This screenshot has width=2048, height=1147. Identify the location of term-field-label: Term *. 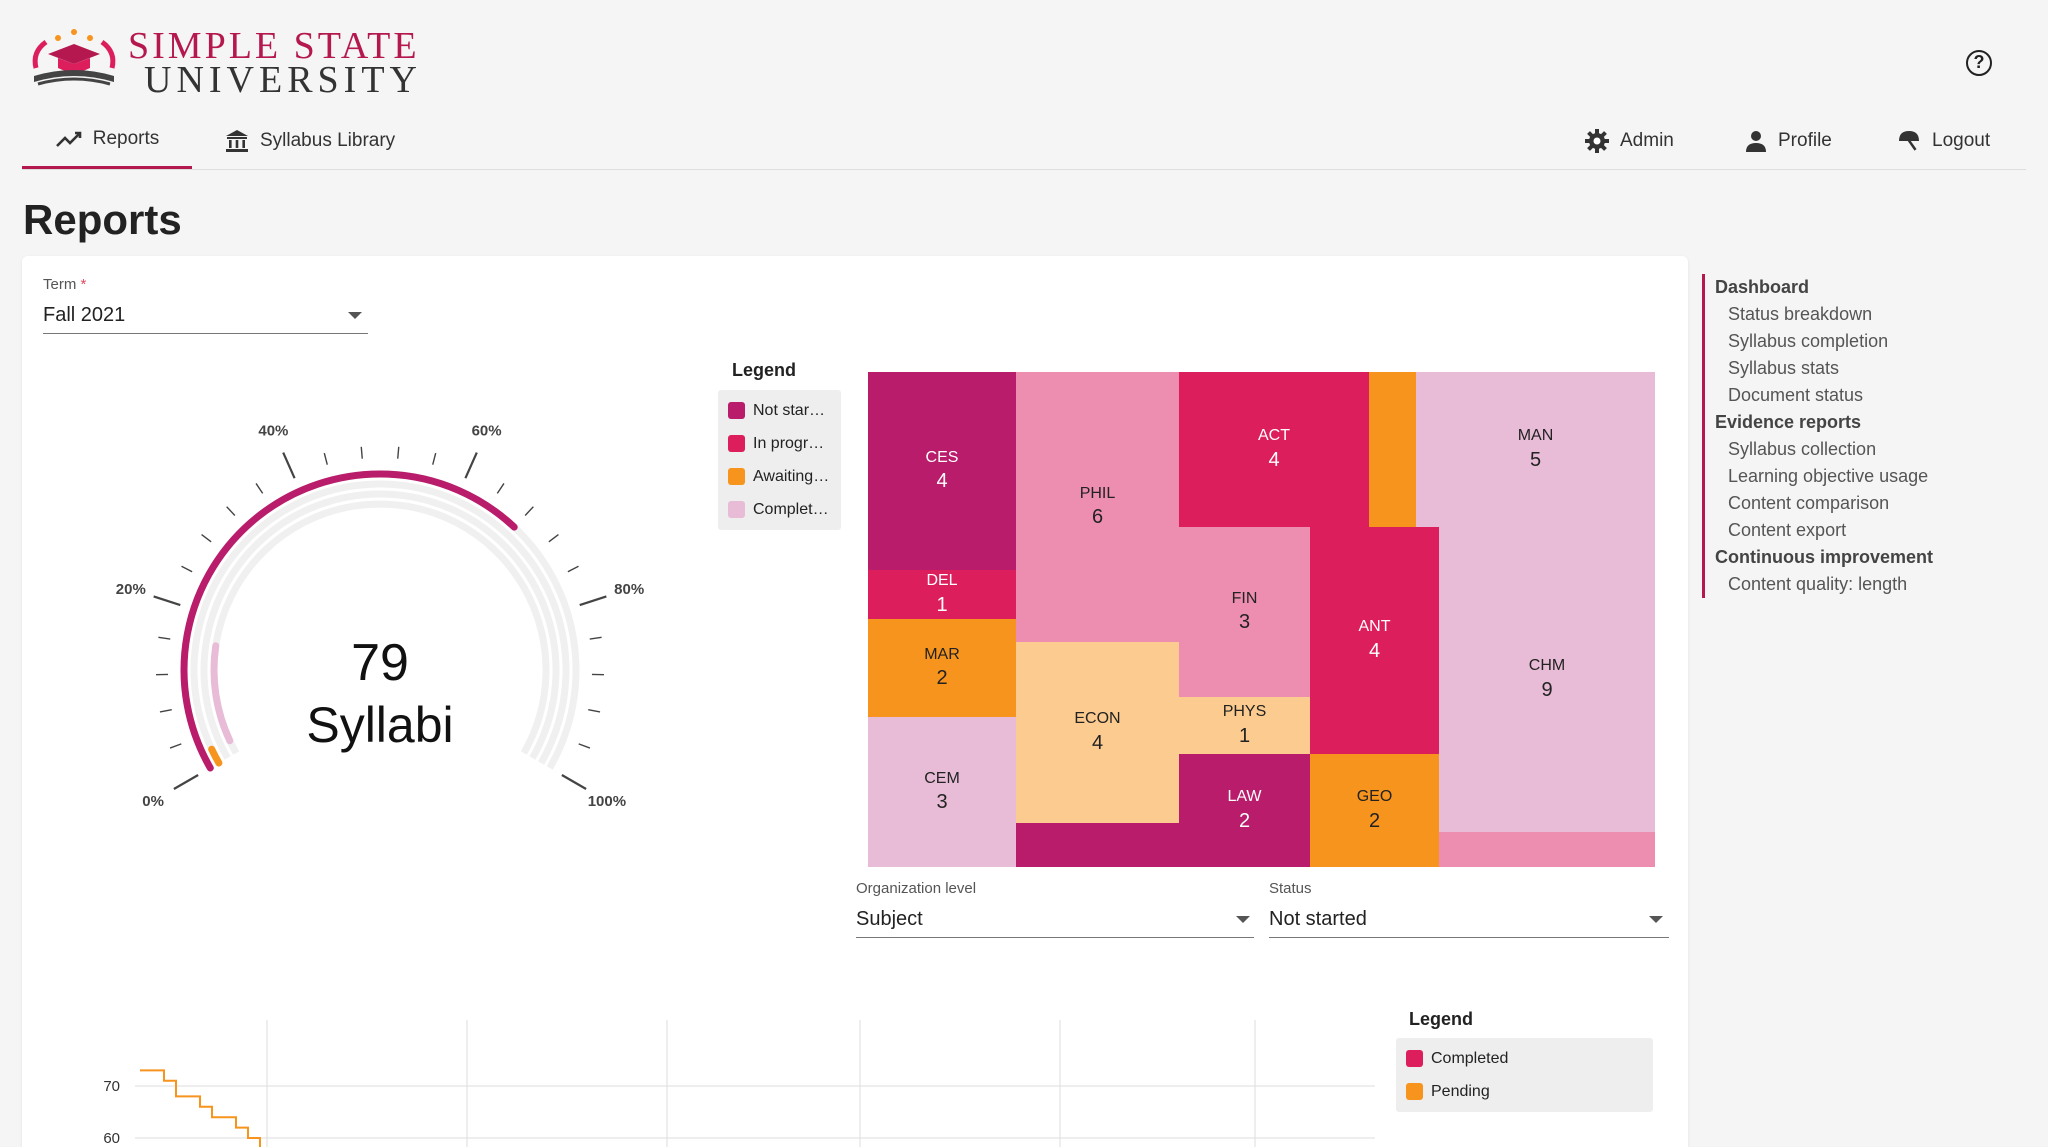
(64, 284).